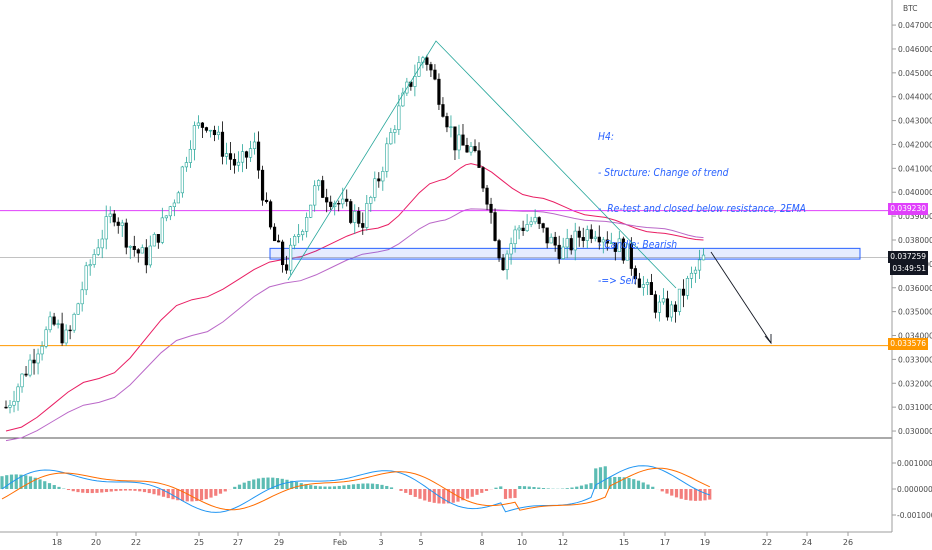 The image size is (932, 550). Describe the element at coordinates (915, 312) in the screenshot. I see `price-tick-label: 0.035000` at that location.